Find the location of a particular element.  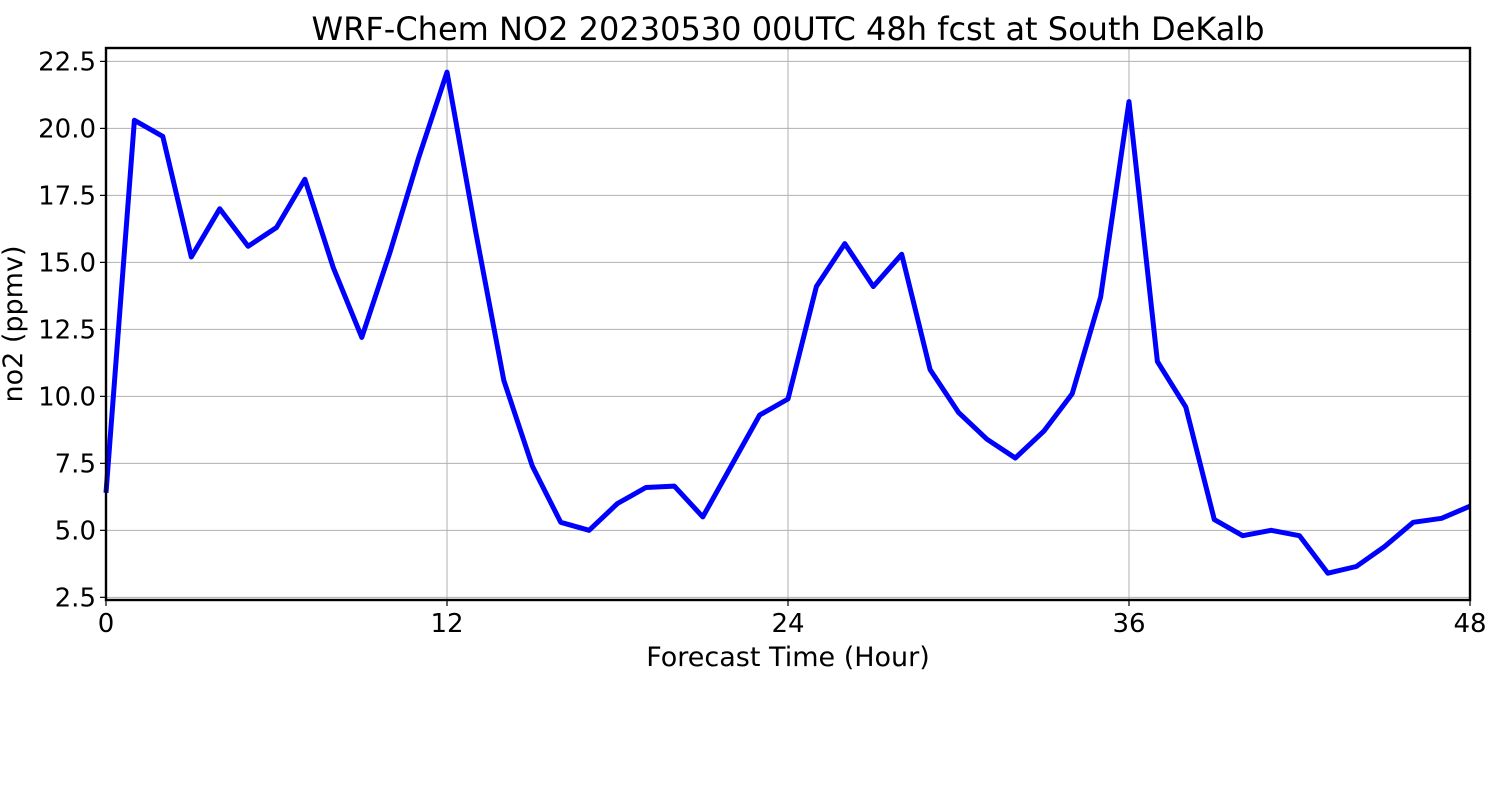

x-axis-label: Forecast Time (Hour) is located at coordinates (788, 657).